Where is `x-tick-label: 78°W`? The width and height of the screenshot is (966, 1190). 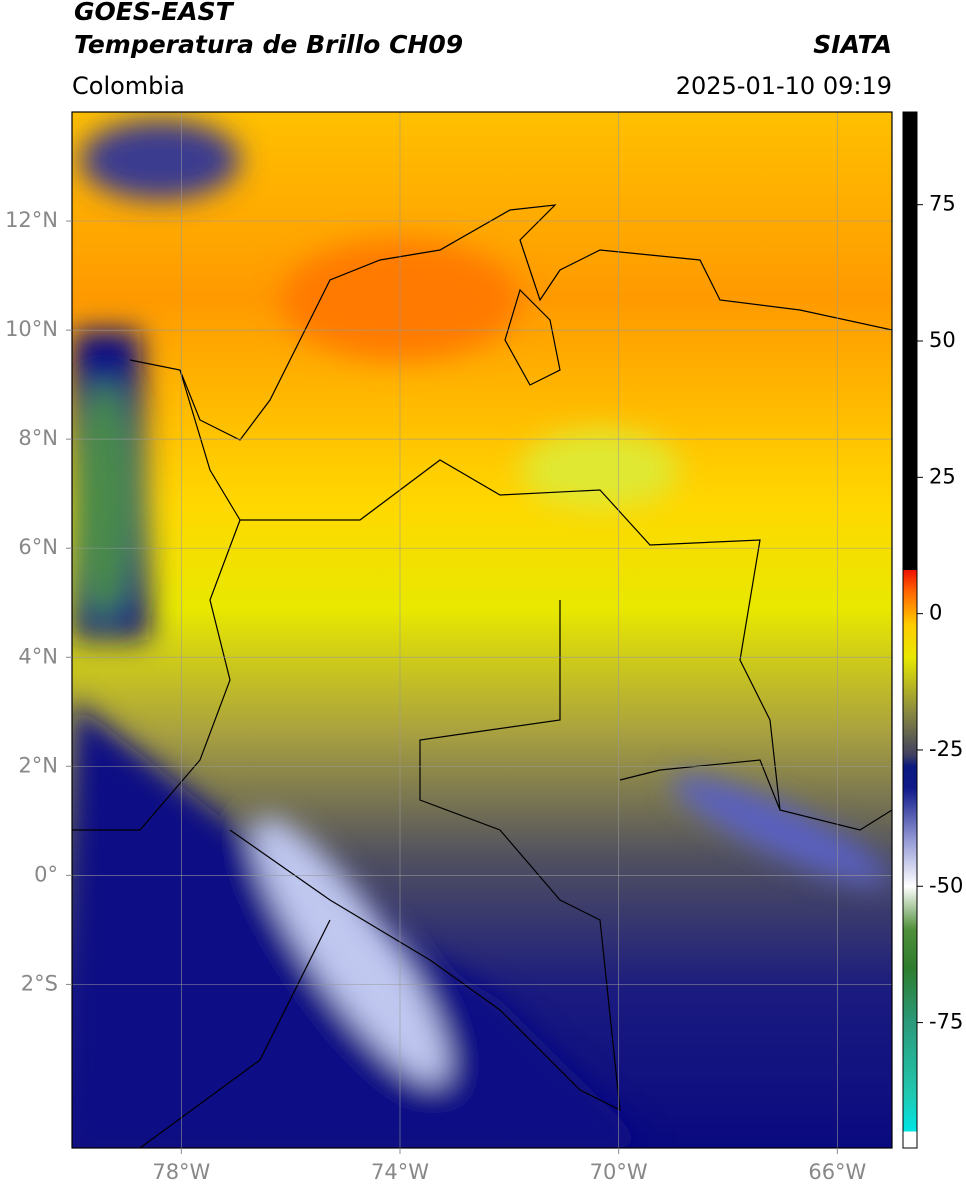
x-tick-label: 78°W is located at coordinates (181, 1172).